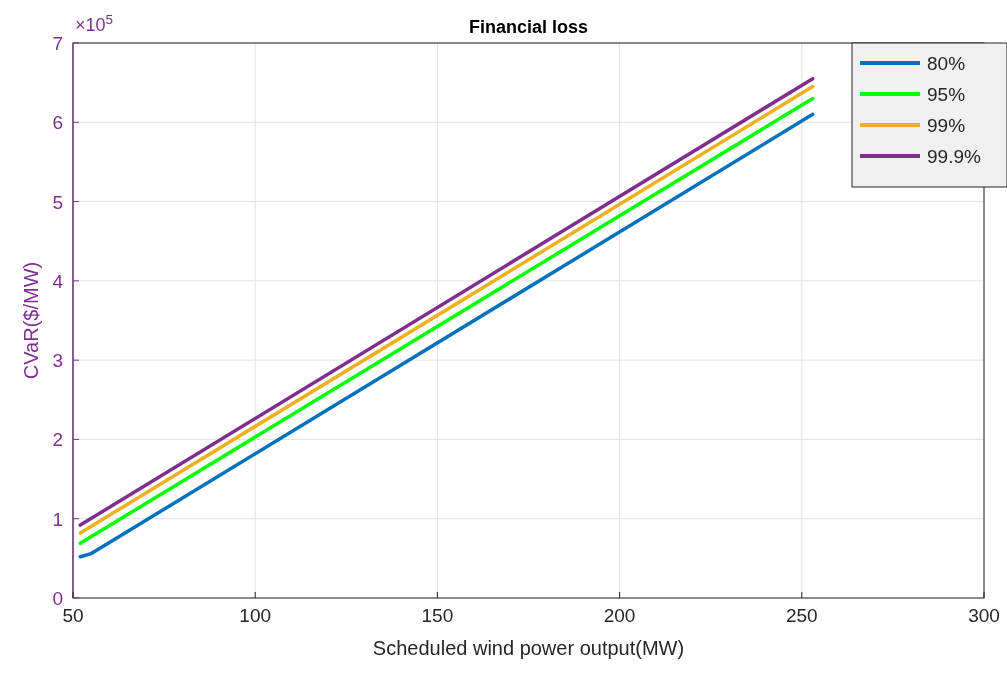 This screenshot has height=675, width=1007. Describe the element at coordinates (954, 156) in the screenshot. I see `legend-label: 99.9%` at that location.